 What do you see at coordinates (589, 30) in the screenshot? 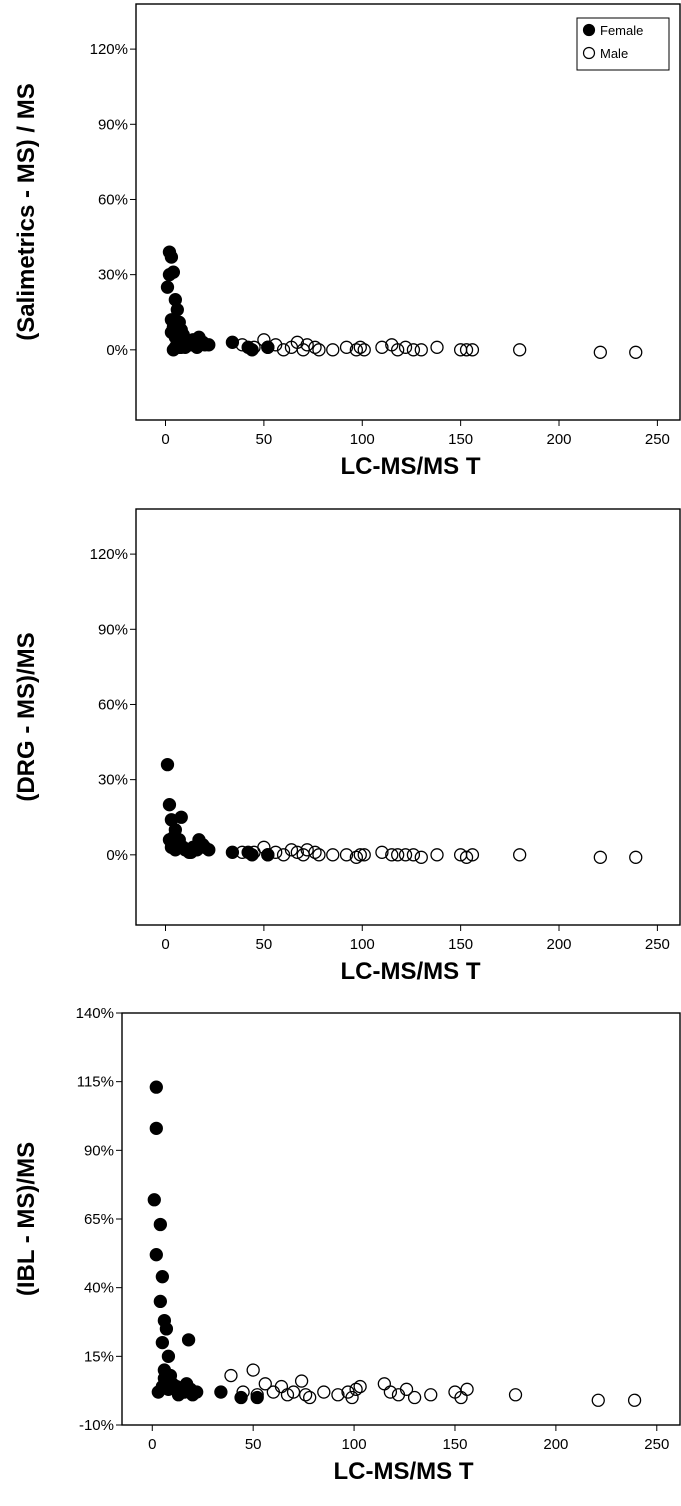
I see `female-legend-marker` at bounding box center [589, 30].